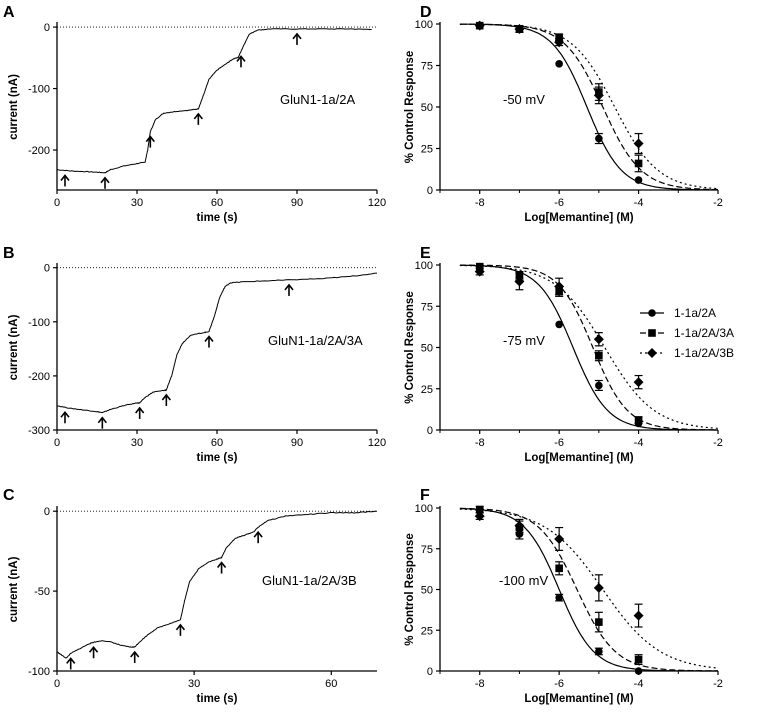 The height and width of the screenshot is (712, 773). I want to click on x-tick-label: 120, so click(377, 443).